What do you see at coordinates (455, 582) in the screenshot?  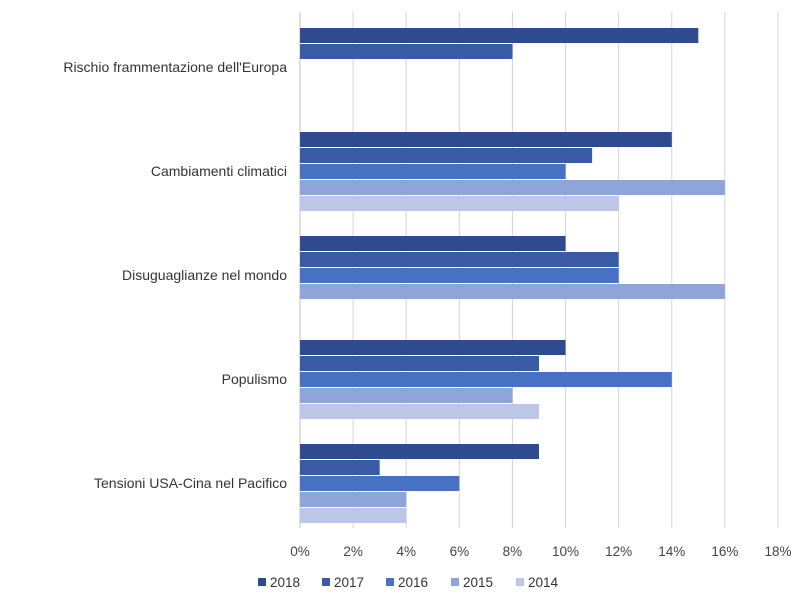 I see `legend-swatch-2015` at bounding box center [455, 582].